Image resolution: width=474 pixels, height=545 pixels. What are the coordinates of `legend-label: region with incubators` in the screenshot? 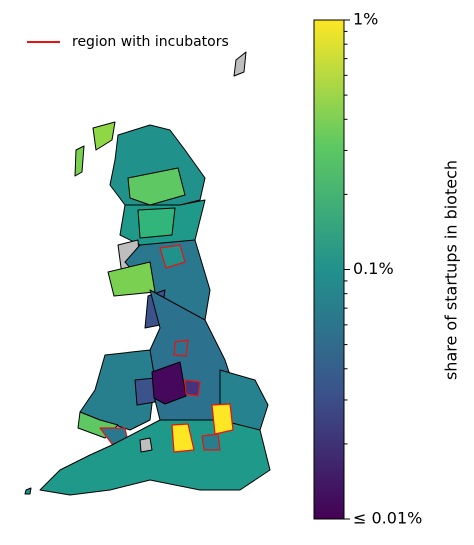 It's located at (150, 42).